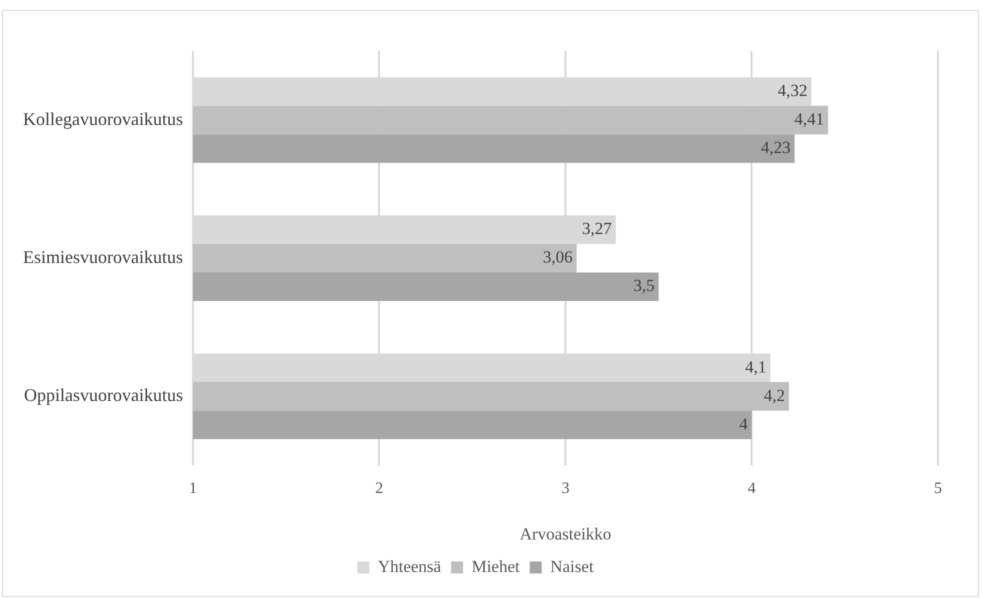 This screenshot has width=983, height=599. Describe the element at coordinates (752, 489) in the screenshot. I see `x-tick-label: 4` at that location.